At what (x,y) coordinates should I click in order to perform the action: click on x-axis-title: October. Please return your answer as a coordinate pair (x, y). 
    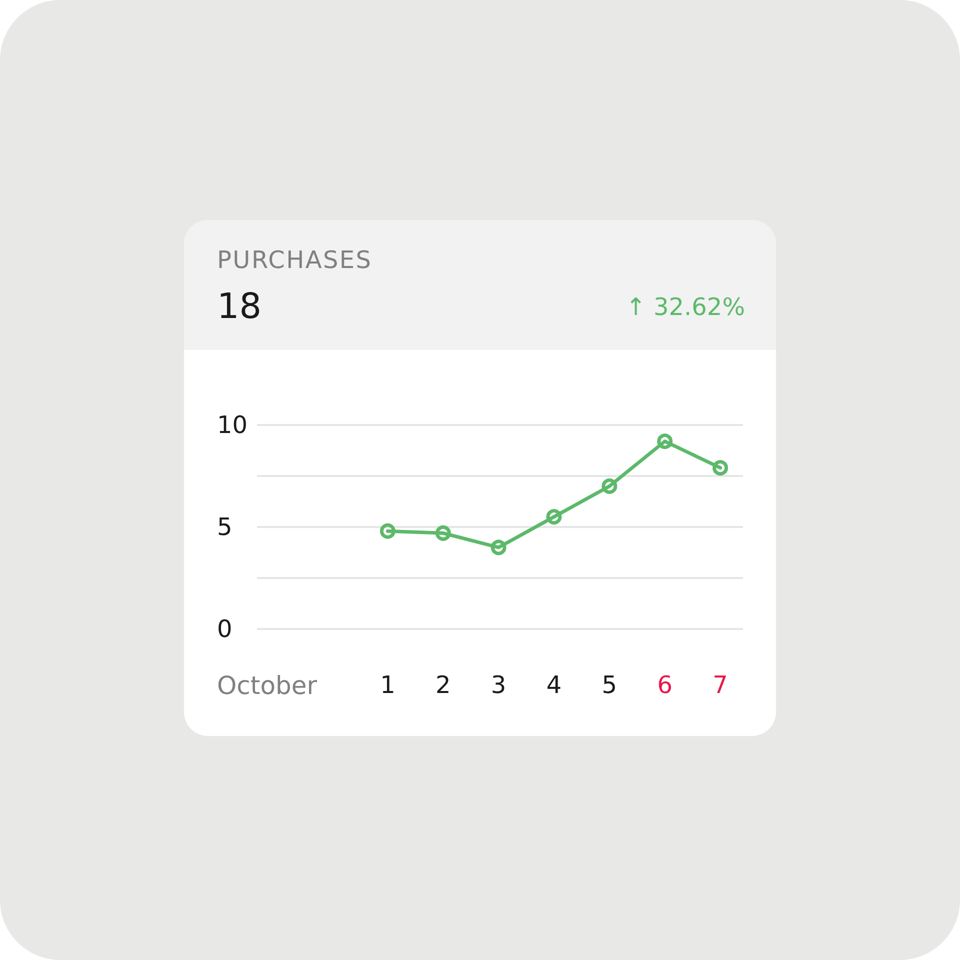
    Looking at the image, I should click on (267, 685).